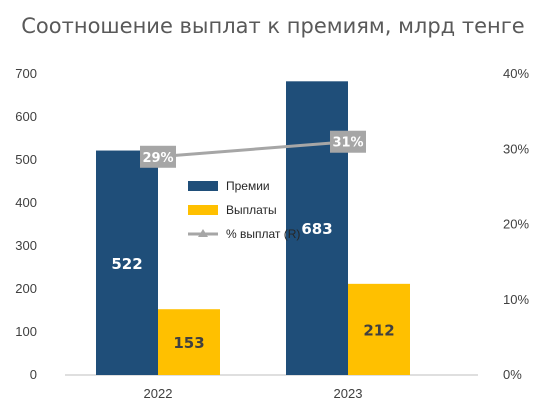 This screenshot has height=414, width=550. Describe the element at coordinates (516, 73) in the screenshot. I see `y2-tick-label: 40%` at that location.